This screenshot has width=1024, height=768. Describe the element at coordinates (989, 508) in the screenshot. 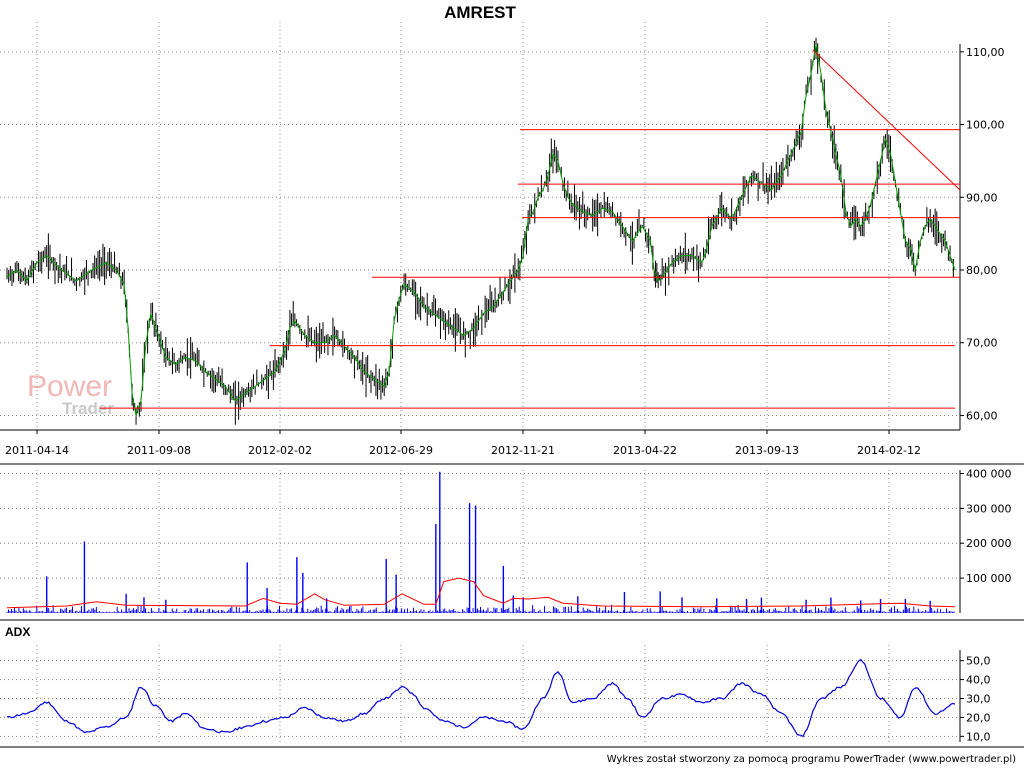

I see `volume-tick-label: 300 000` at that location.